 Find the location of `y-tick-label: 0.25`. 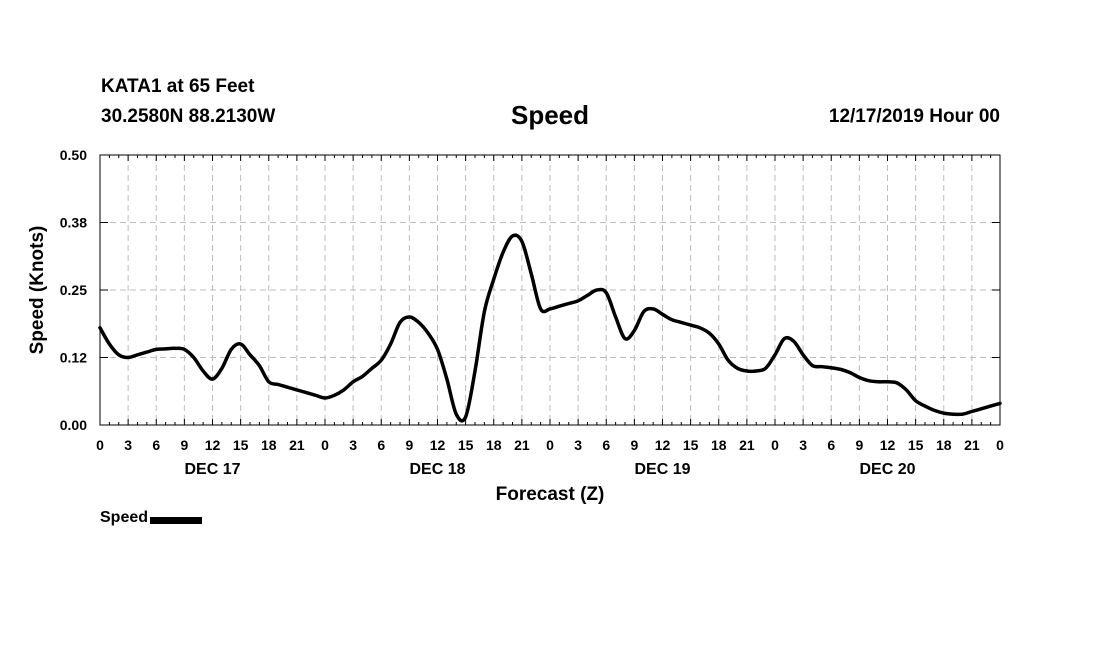

y-tick-label: 0.25 is located at coordinates (73, 290).